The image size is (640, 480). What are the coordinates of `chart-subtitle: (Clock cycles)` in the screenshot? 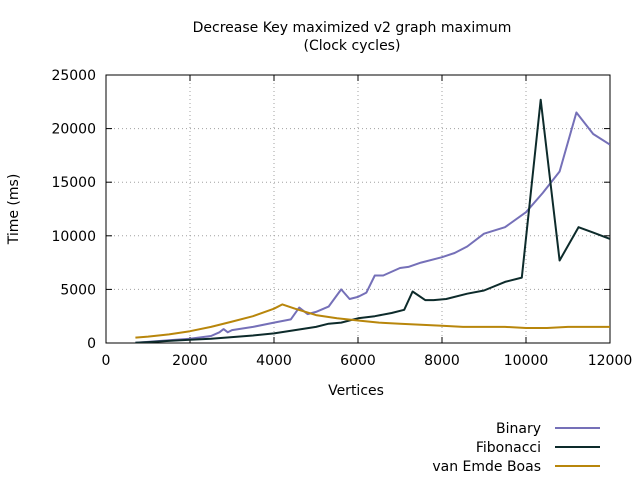 It's located at (352, 46).